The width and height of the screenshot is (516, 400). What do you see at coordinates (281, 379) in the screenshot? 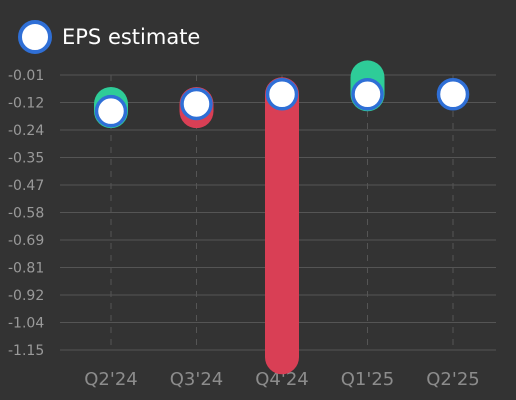
I see `x-tick-label: Q4'24` at bounding box center [281, 379].